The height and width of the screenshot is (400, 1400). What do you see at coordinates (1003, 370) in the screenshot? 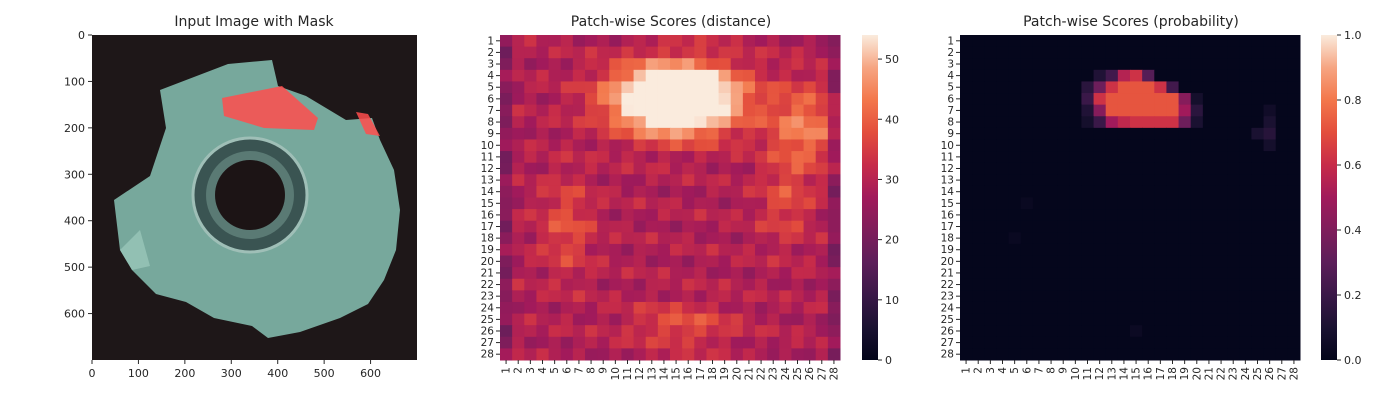
I see `x-tick-label: 4` at bounding box center [1003, 370].